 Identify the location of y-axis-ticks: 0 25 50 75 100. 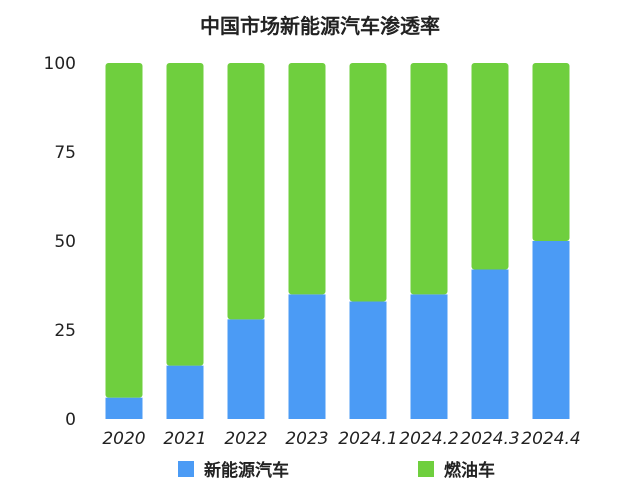
(60, 242).